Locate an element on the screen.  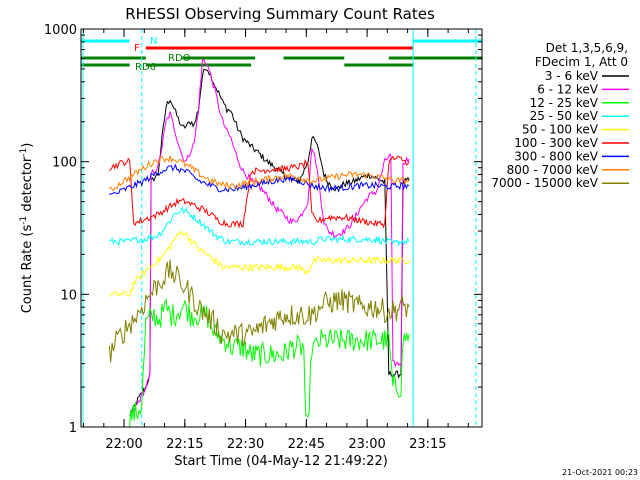
x-tick-label: 22:00 is located at coordinates (123, 444).